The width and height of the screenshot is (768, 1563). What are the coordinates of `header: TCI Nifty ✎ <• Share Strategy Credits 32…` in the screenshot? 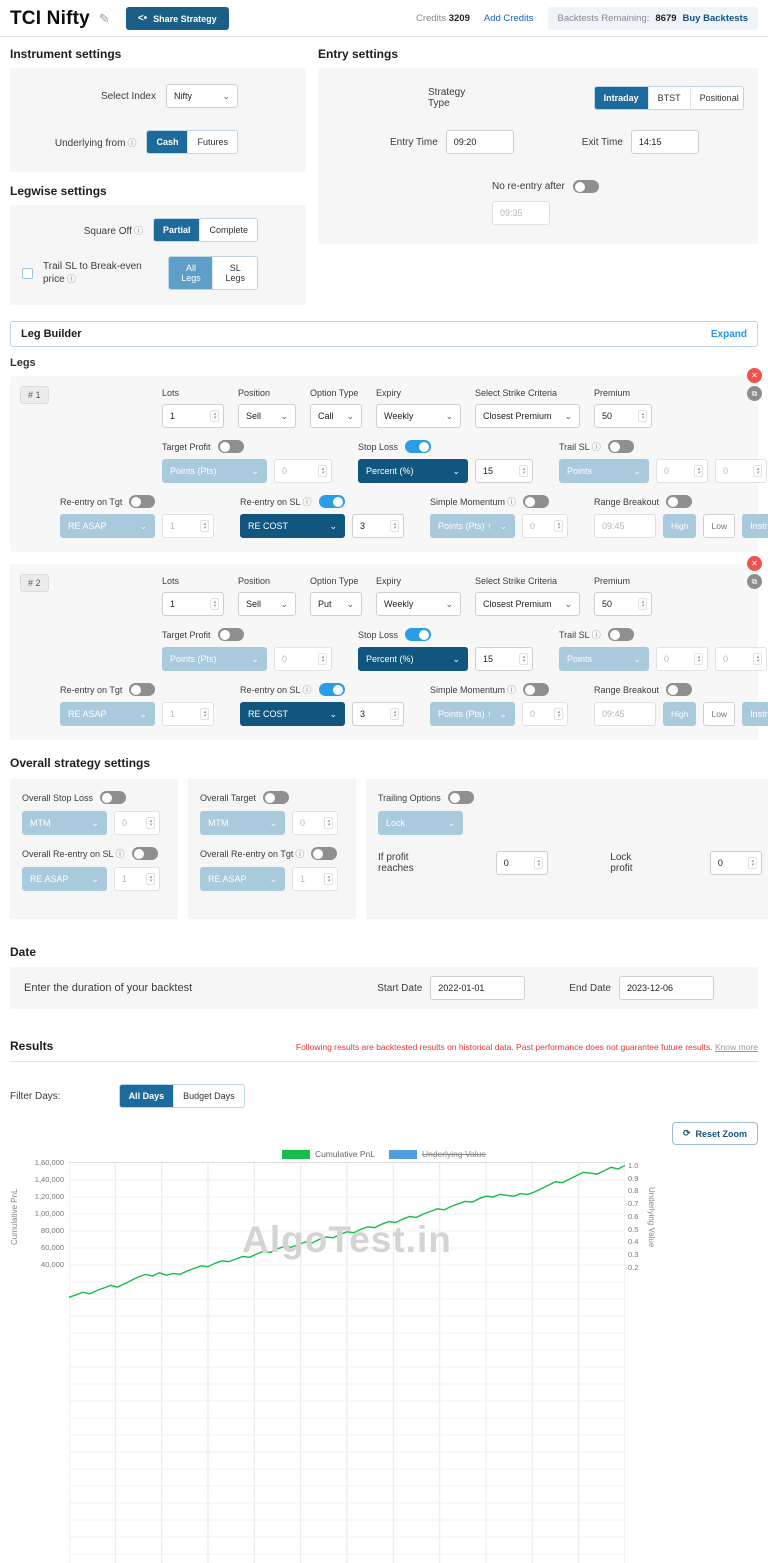 It's located at (384, 18).